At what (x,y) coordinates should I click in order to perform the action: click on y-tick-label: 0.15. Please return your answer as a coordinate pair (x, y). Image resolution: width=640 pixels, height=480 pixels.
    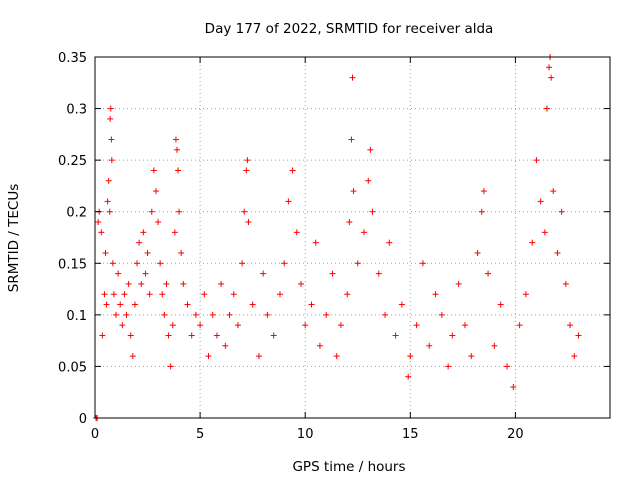
    Looking at the image, I should click on (72, 264).